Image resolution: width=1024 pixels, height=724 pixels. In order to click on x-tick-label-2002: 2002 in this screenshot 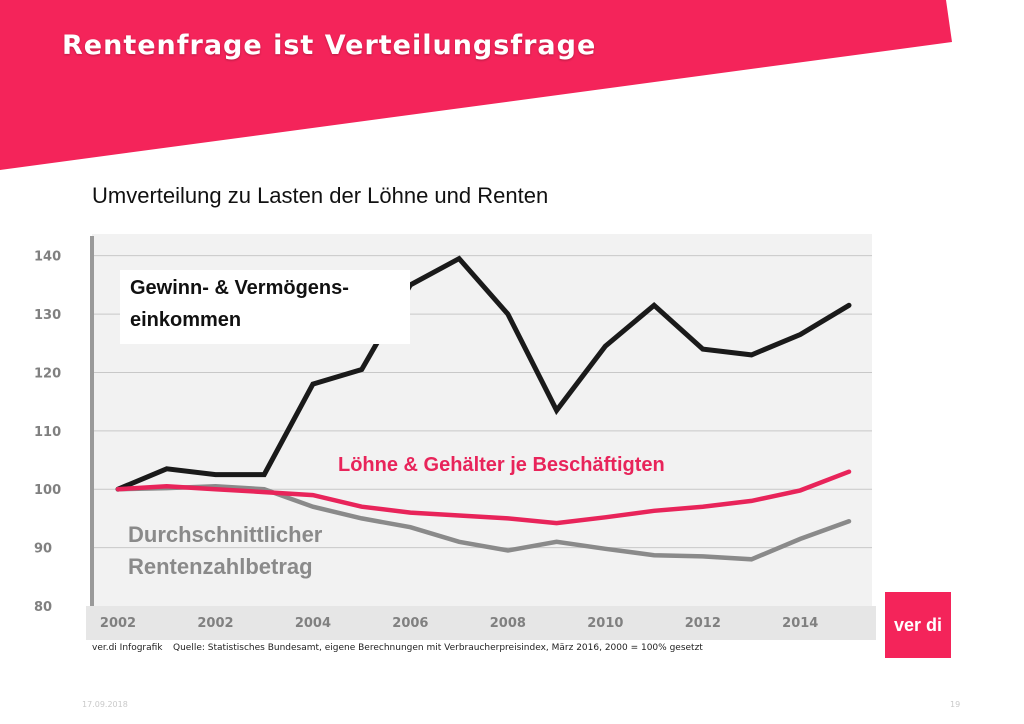, I will do `click(215, 623)`.